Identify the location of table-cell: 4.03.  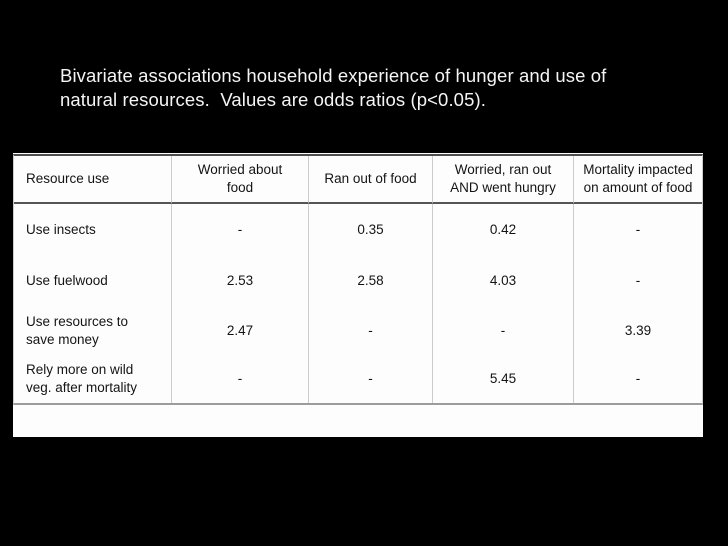
(503, 281).